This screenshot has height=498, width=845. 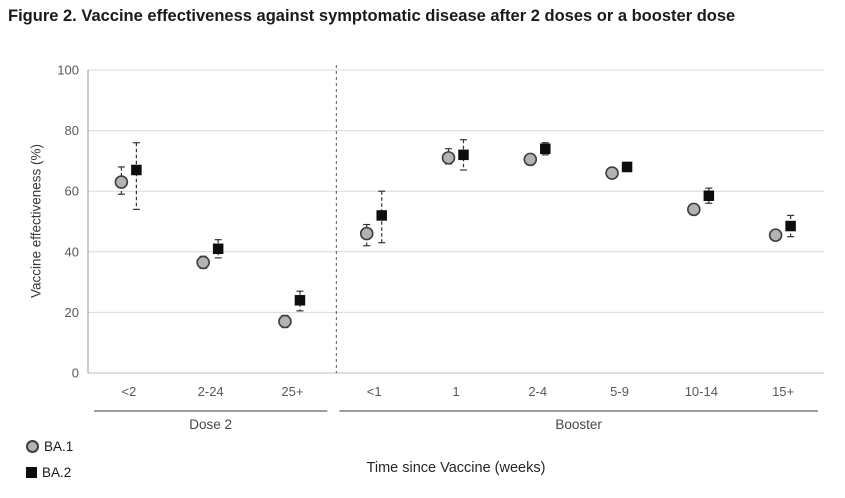 I want to click on x-tick-label: 15+, so click(x=783, y=391).